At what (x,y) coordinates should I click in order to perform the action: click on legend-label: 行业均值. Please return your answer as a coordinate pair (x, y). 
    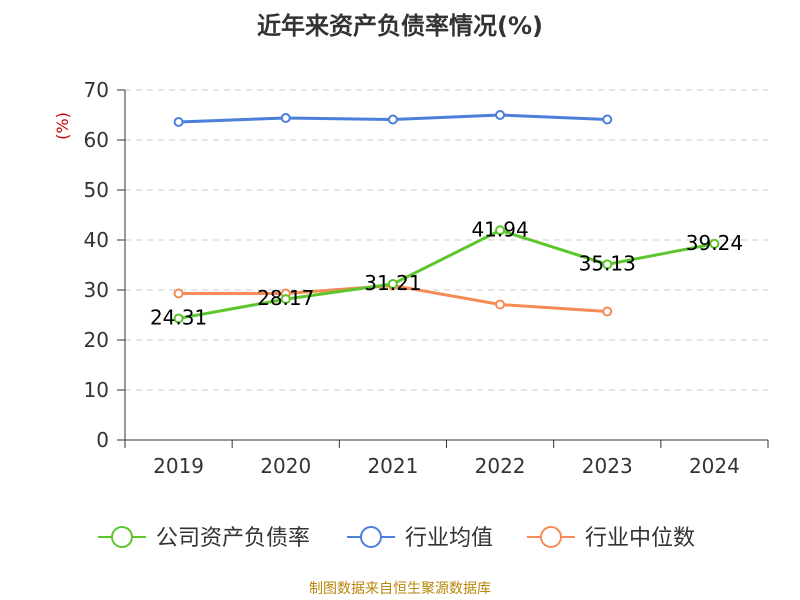
    Looking at the image, I should click on (449, 538).